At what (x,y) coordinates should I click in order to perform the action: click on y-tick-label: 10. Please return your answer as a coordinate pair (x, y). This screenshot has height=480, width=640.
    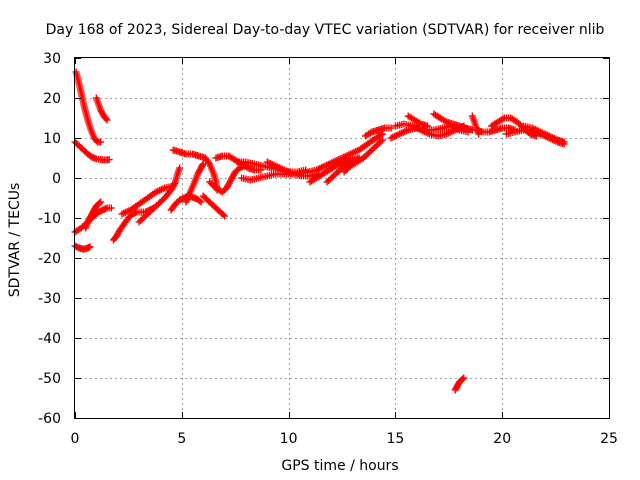
    Looking at the image, I should click on (52, 139).